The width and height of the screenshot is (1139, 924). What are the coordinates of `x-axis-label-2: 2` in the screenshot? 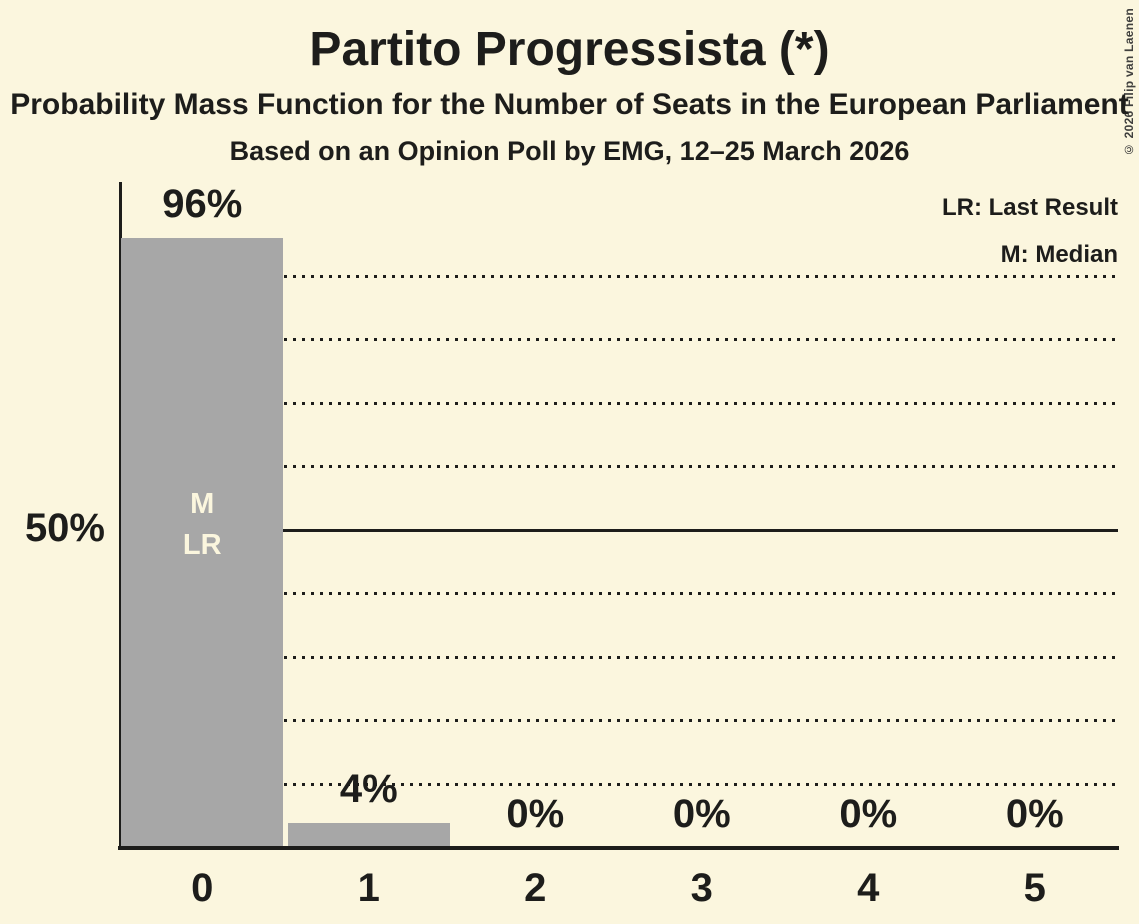 It's located at (535, 888).